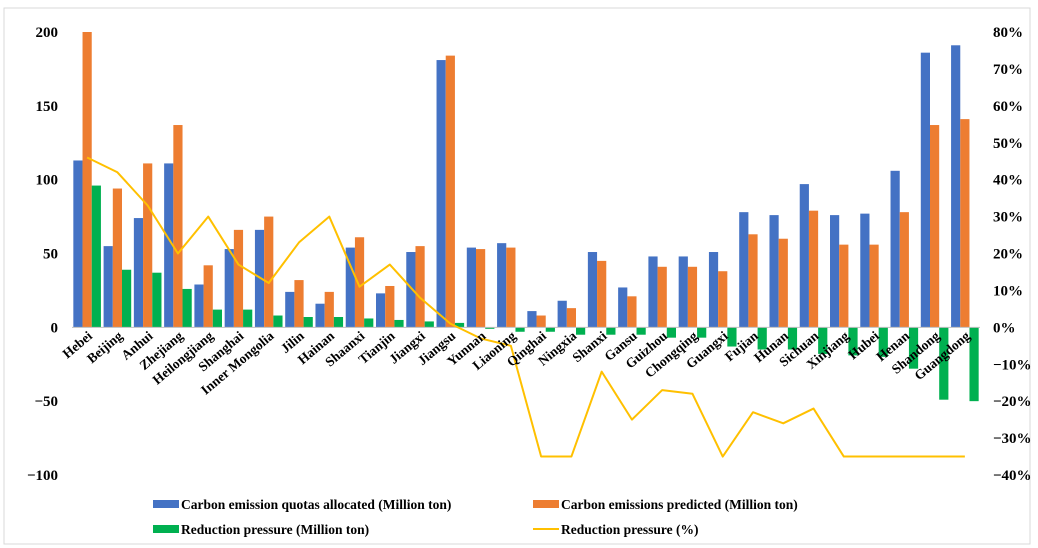 This screenshot has width=1038, height=548. What do you see at coordinates (42, 476) in the screenshot?
I see `left-tick-label: −100` at bounding box center [42, 476].